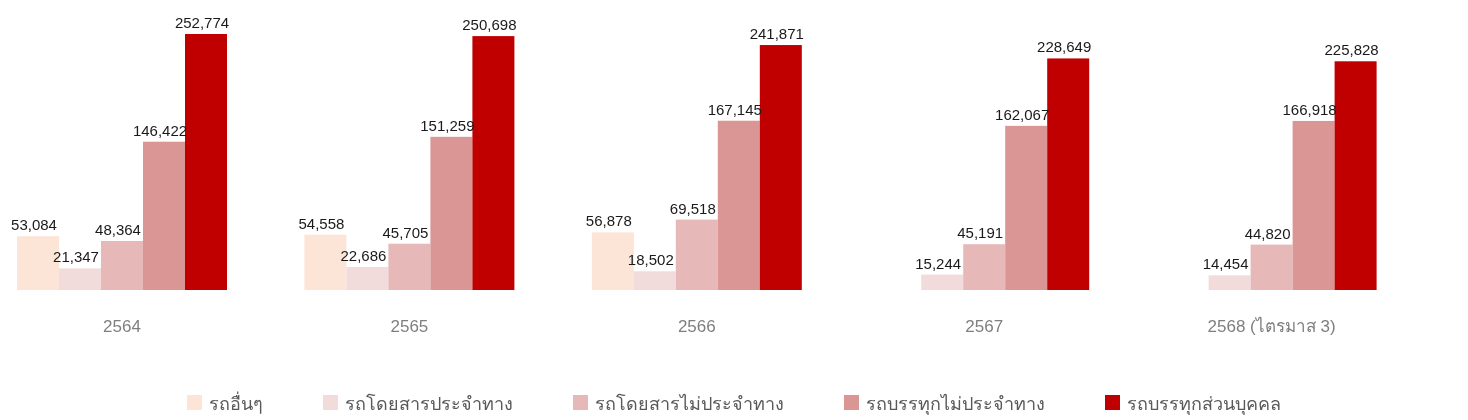 This screenshot has height=420, width=1468. What do you see at coordinates (202, 22) in the screenshot?
I see `data-label: 252,774` at bounding box center [202, 22].